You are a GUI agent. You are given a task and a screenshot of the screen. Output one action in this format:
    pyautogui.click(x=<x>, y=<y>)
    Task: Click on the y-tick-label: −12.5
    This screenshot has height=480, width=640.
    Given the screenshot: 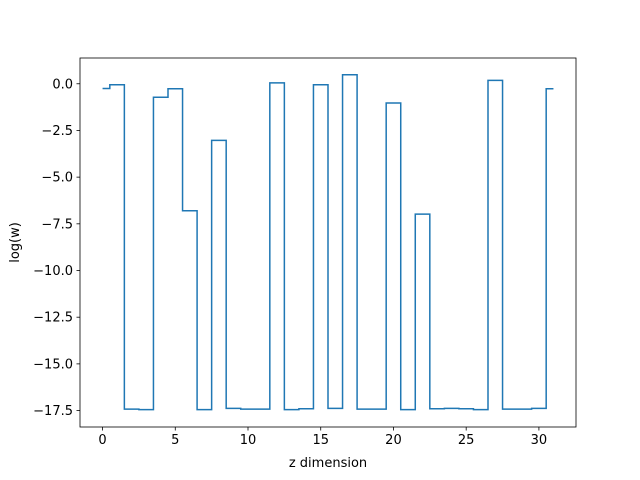 What is the action you would take?
    pyautogui.click(x=53, y=318)
    